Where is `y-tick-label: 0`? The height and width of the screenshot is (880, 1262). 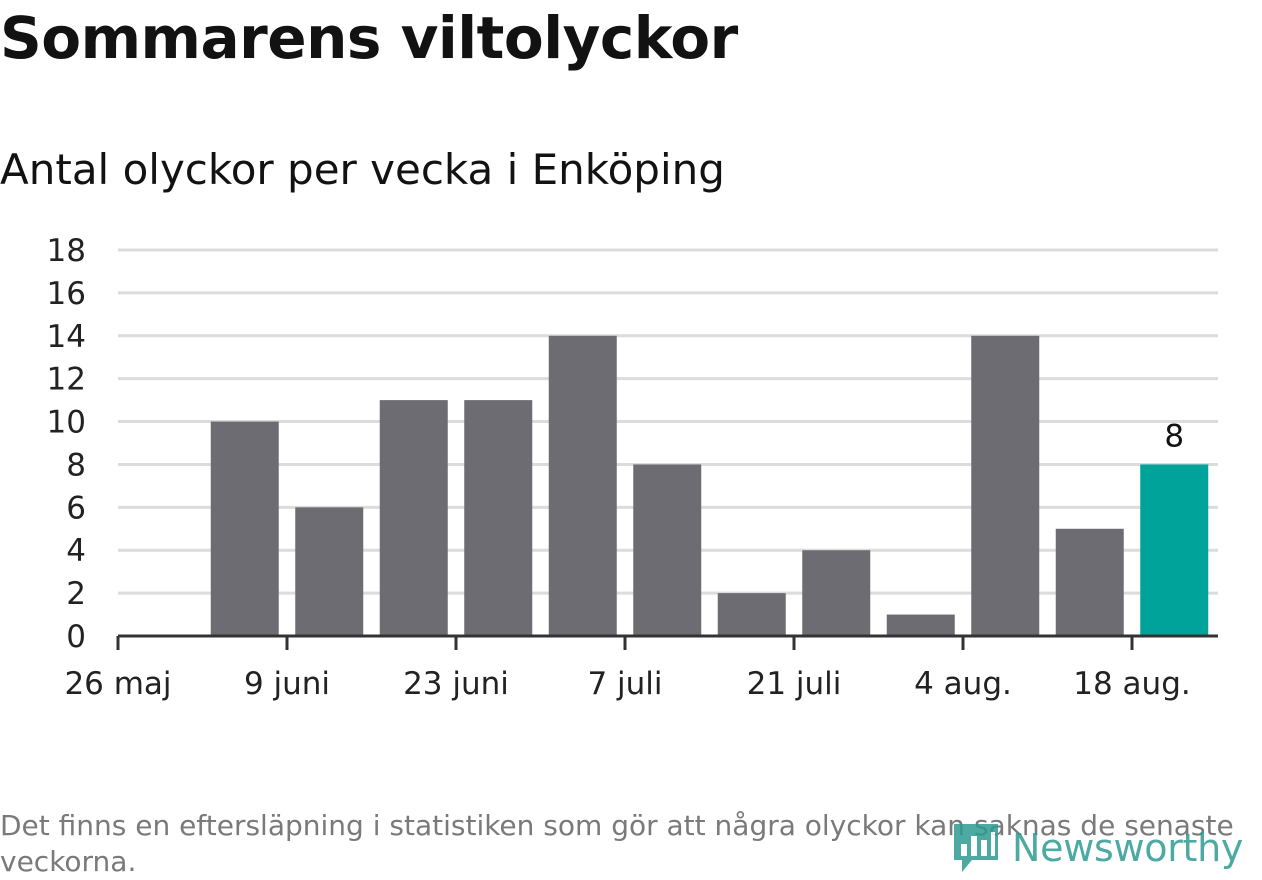
y-tick-label: 0 is located at coordinates (76, 637).